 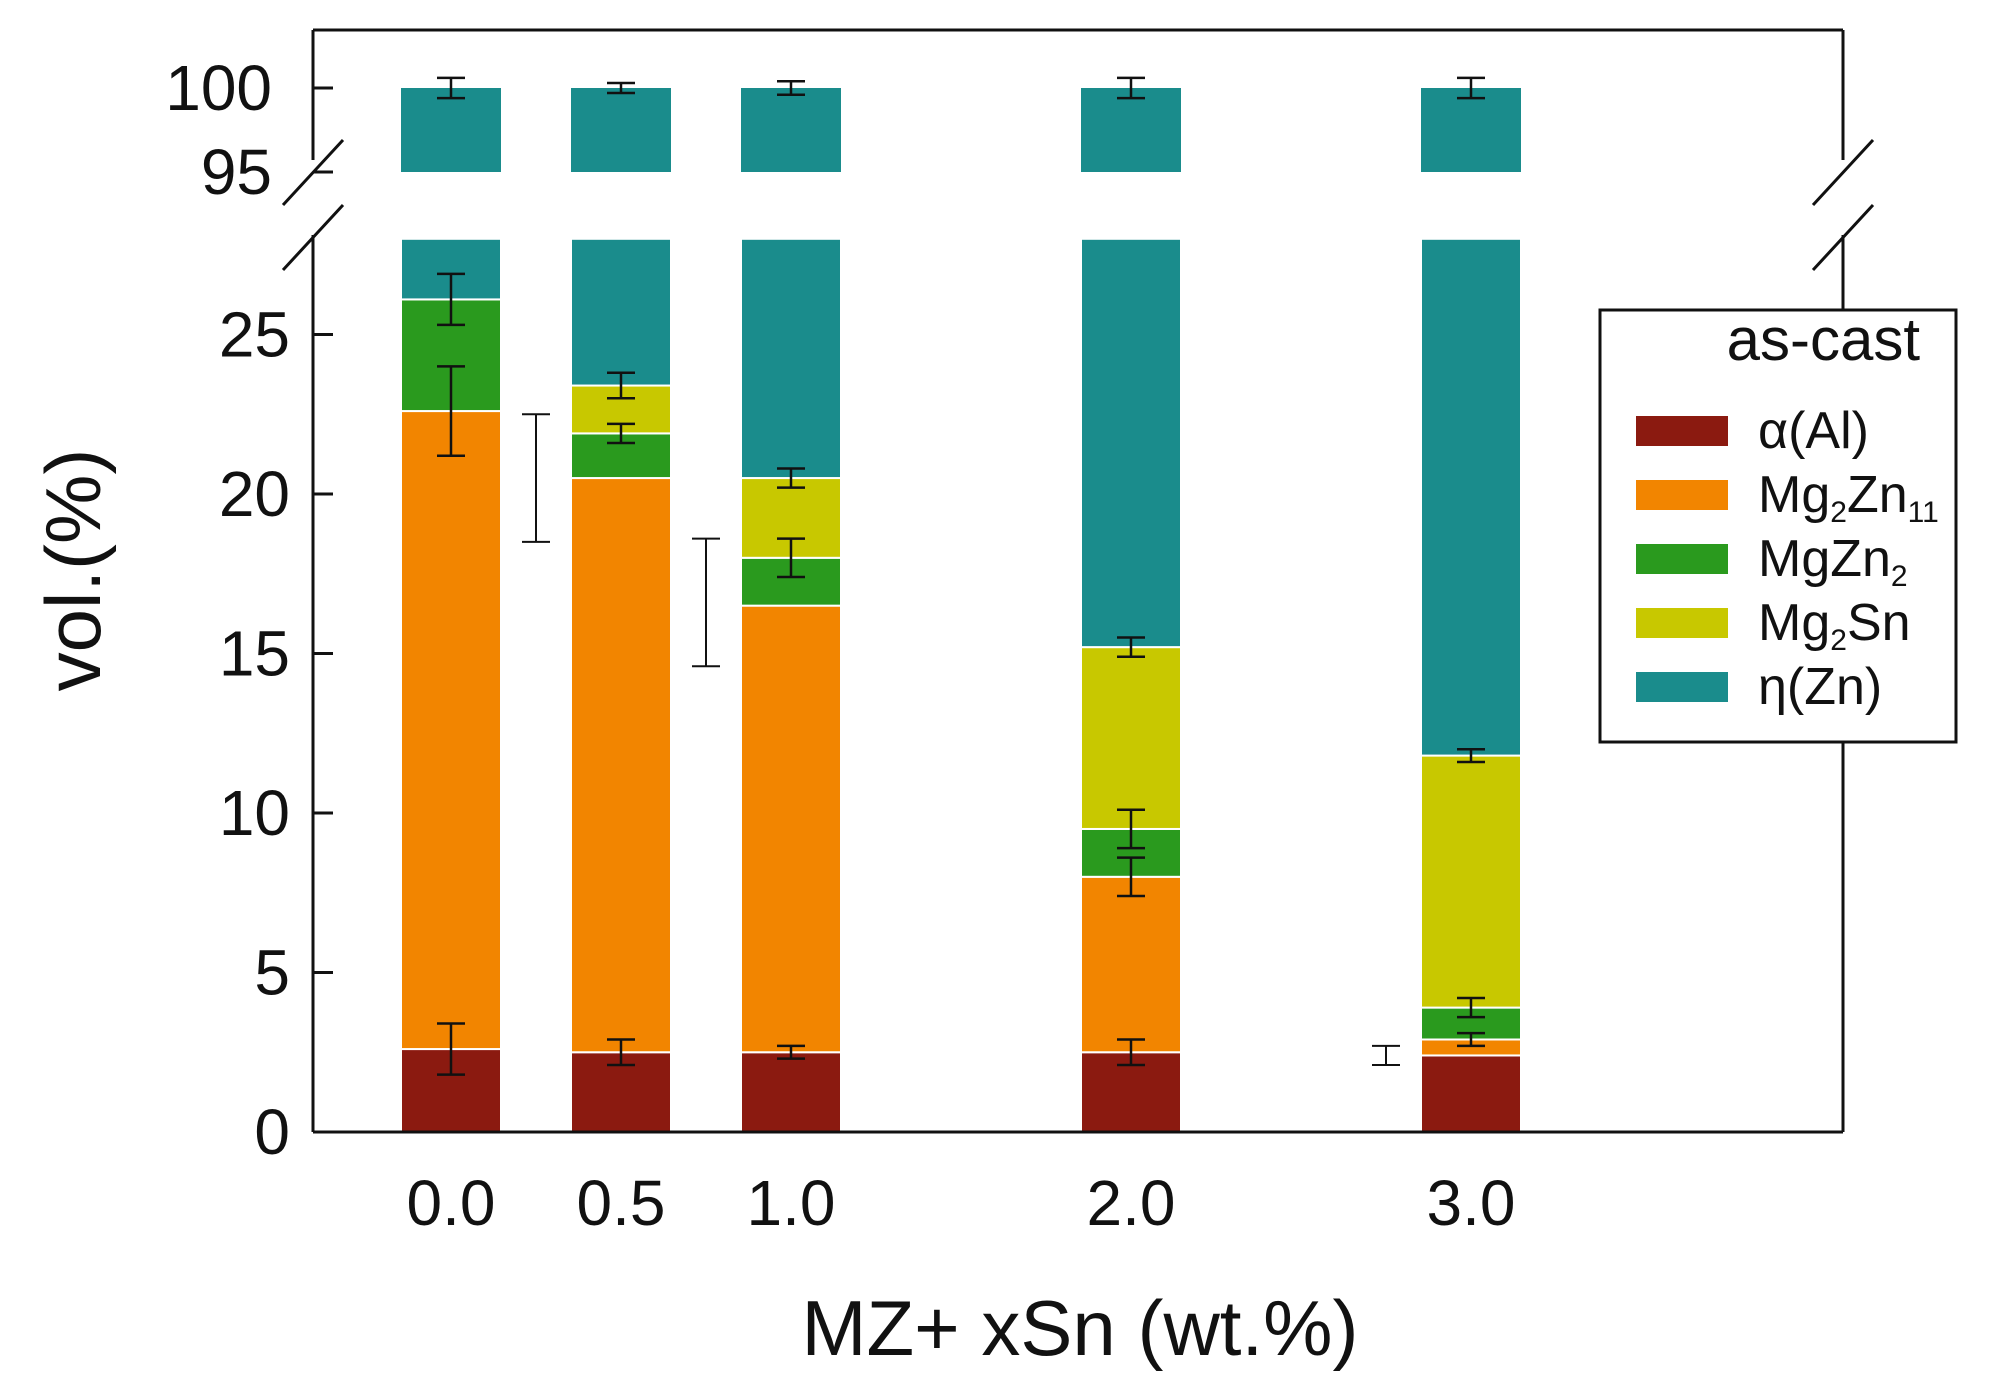 What do you see at coordinates (1471, 881) in the screenshot?
I see `bar-segment-Mg2Sn-3.0` at bounding box center [1471, 881].